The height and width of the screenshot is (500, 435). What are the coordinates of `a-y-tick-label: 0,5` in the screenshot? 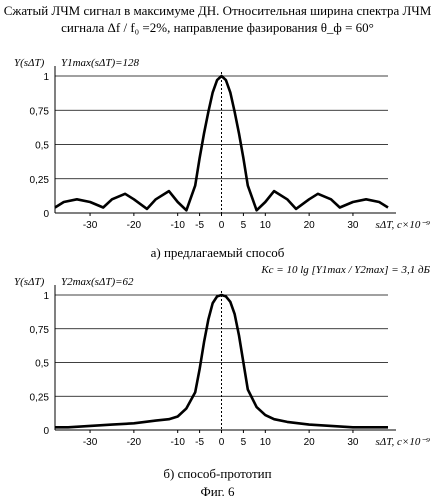 It's located at (42, 146).